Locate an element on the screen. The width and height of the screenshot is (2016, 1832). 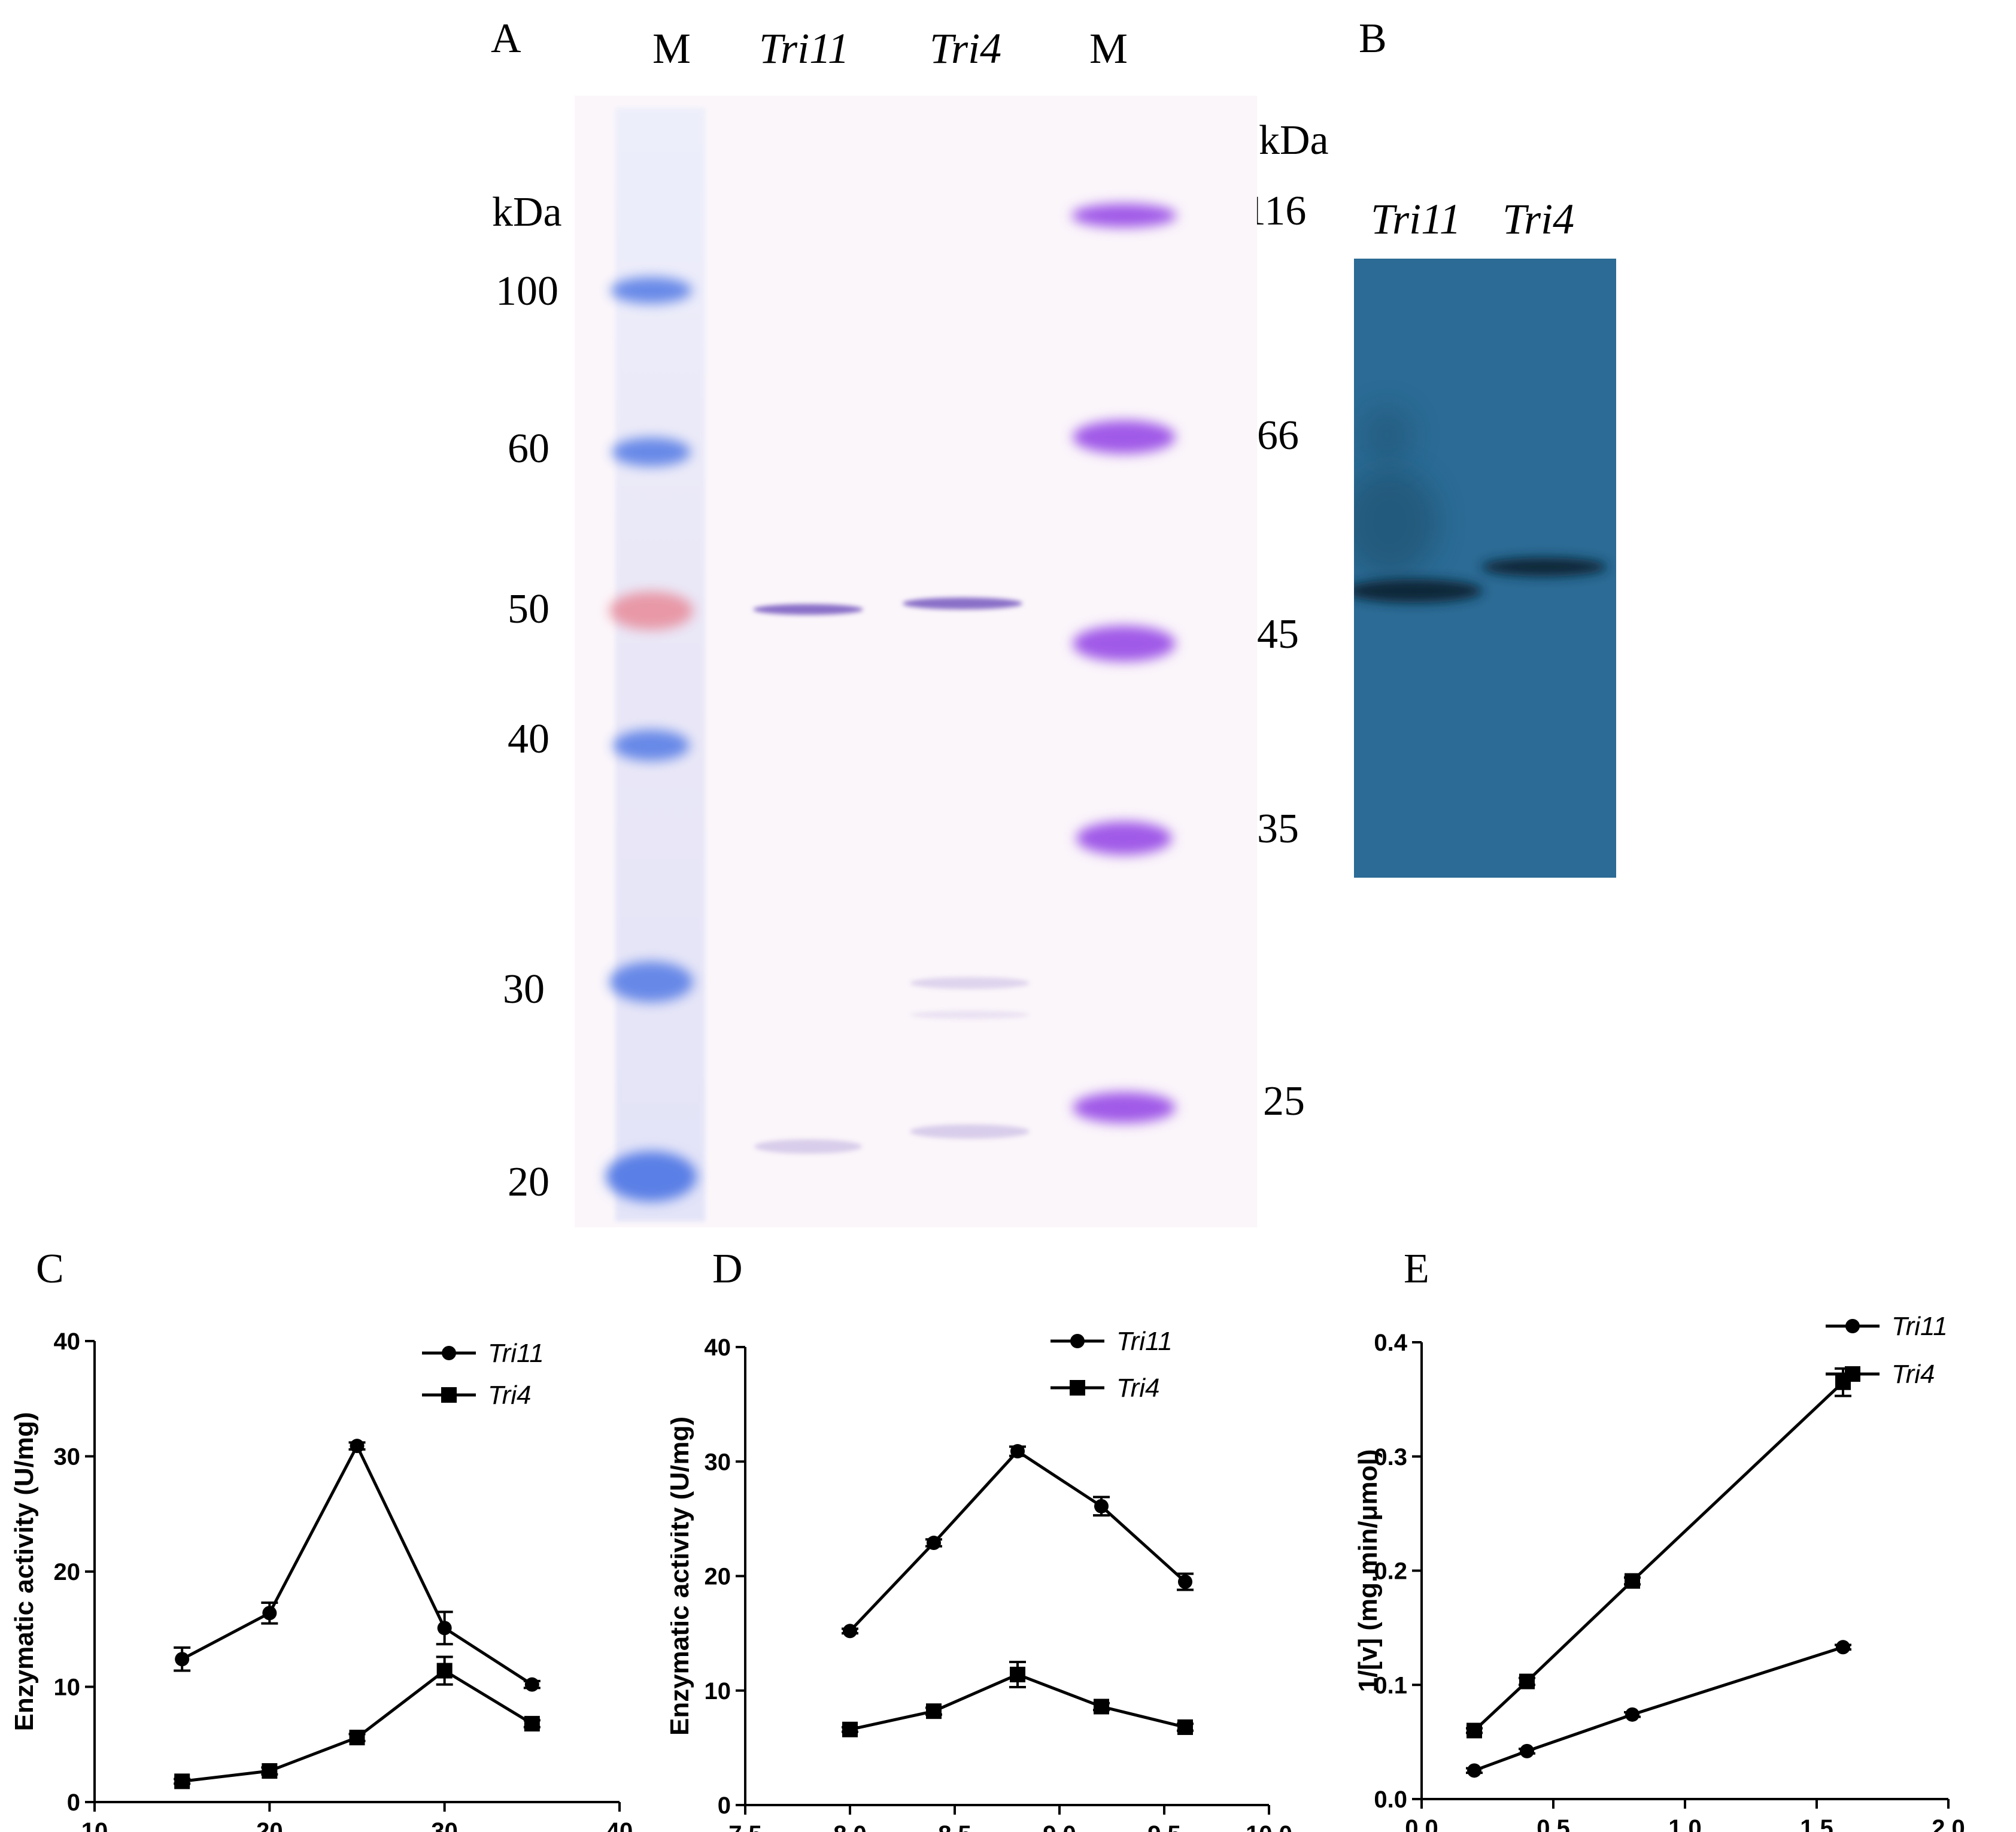
mw-label-right: 45 is located at coordinates (1278, 634).